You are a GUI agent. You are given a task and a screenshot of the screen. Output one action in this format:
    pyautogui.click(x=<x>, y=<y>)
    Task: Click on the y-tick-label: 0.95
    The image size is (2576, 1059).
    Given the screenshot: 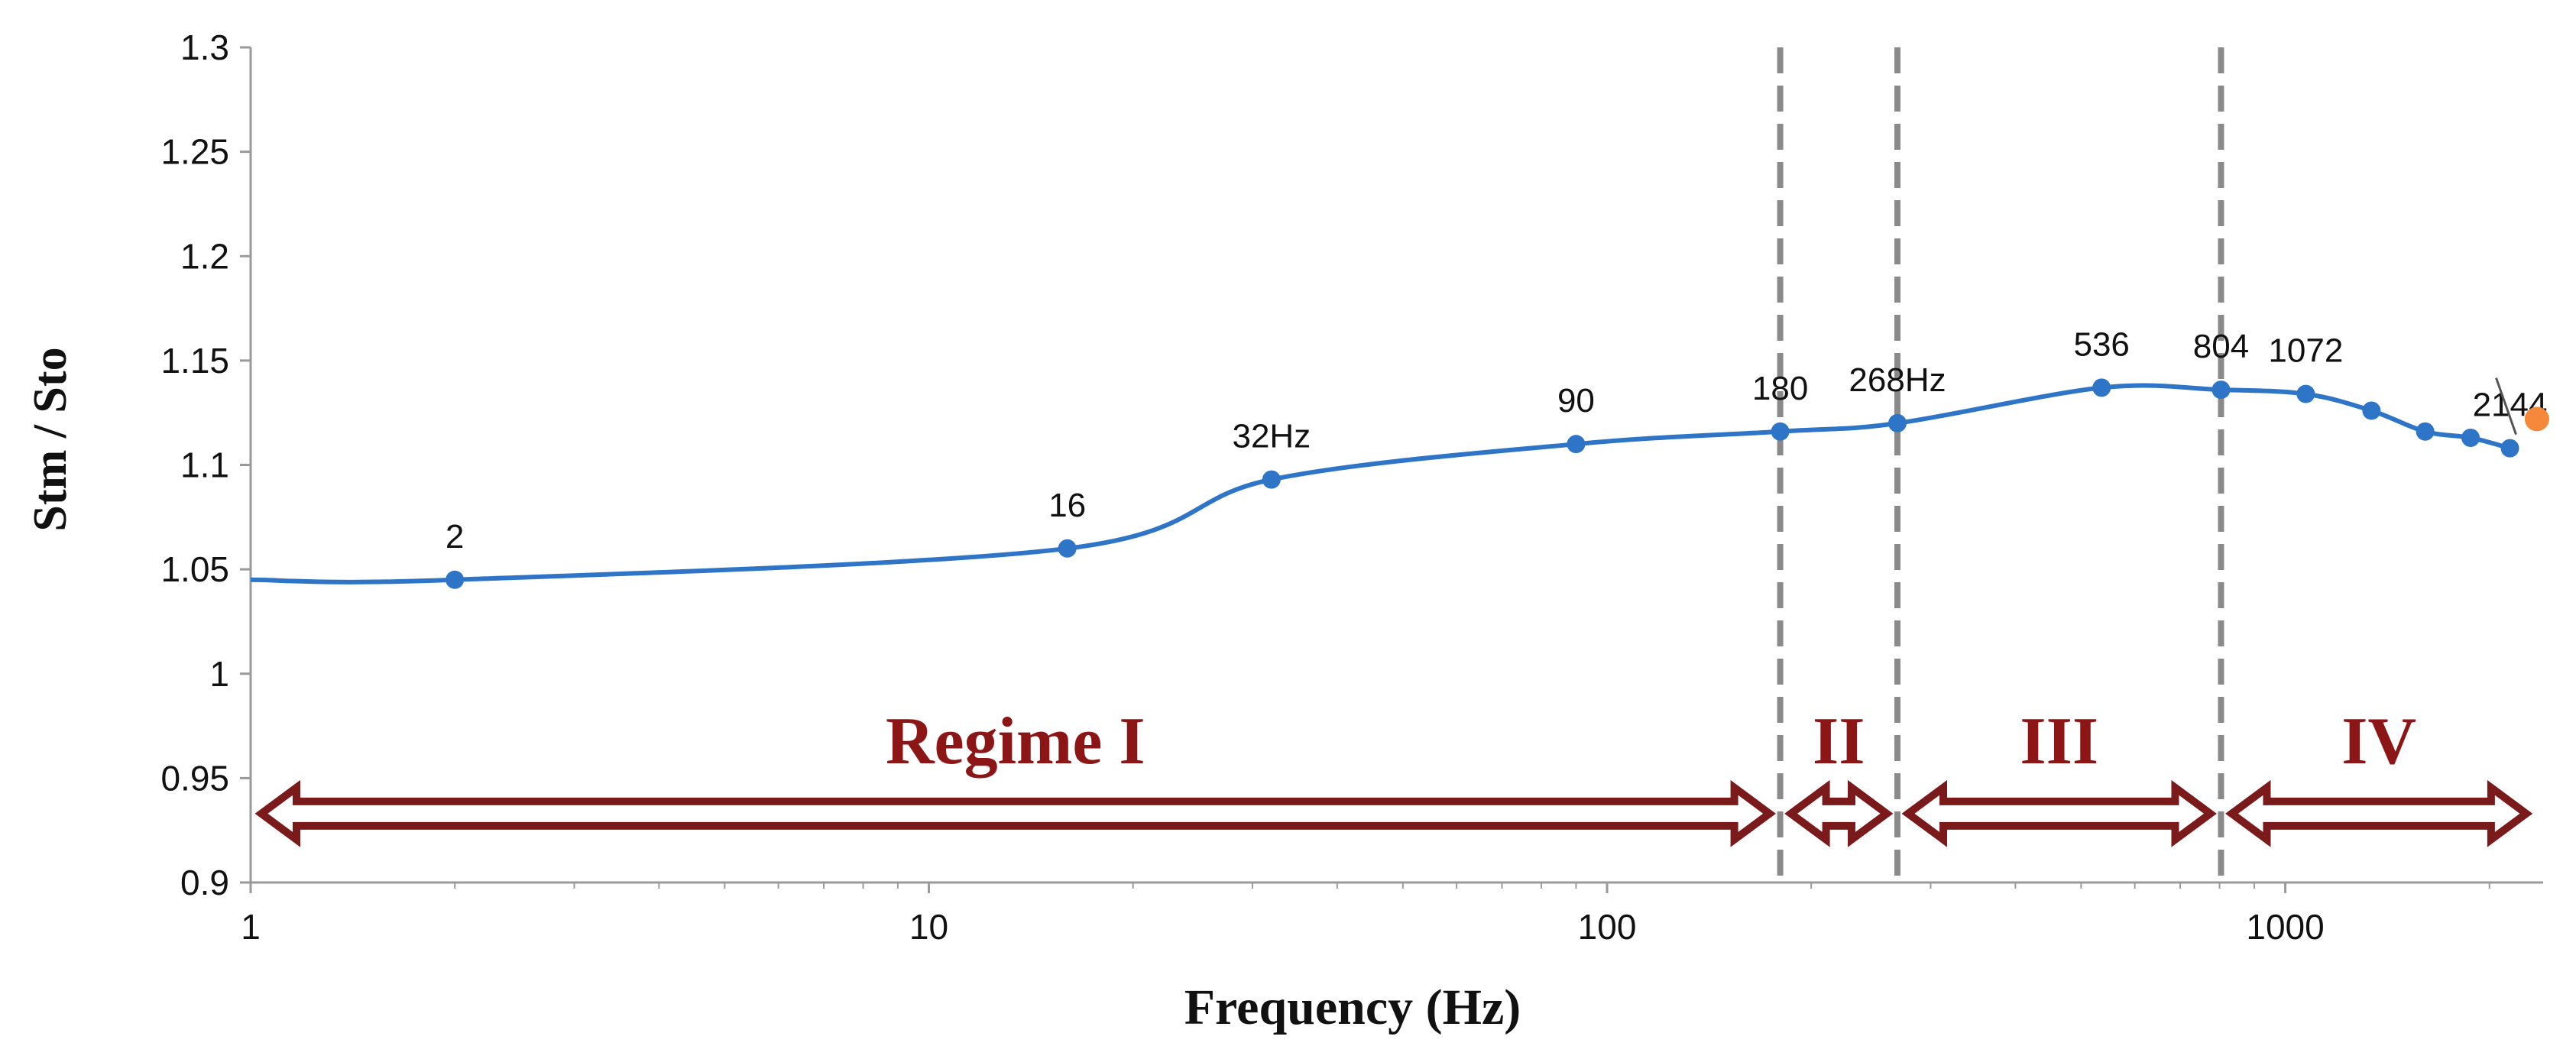 What is the action you would take?
    pyautogui.click(x=195, y=778)
    